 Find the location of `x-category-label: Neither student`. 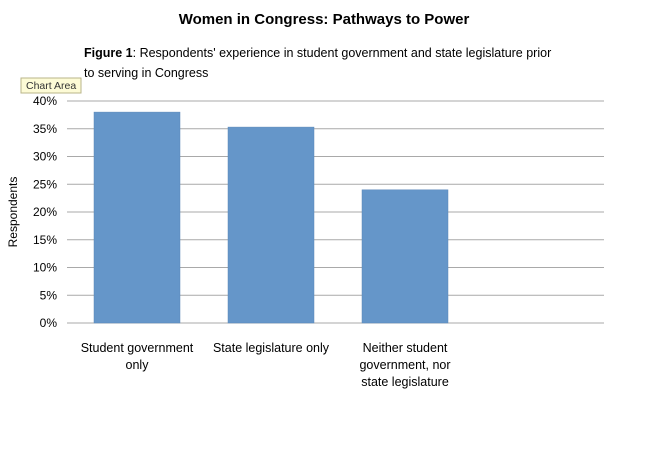

x-category-label: Neither student is located at coordinates (405, 348).